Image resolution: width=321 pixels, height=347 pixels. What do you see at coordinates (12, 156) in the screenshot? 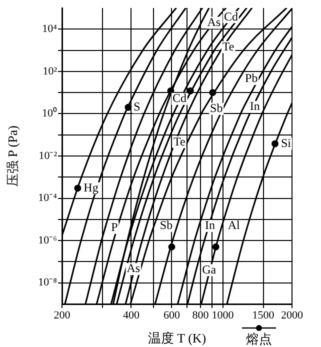
I see `y-axis-title: 压强 P (Pa)` at bounding box center [12, 156].